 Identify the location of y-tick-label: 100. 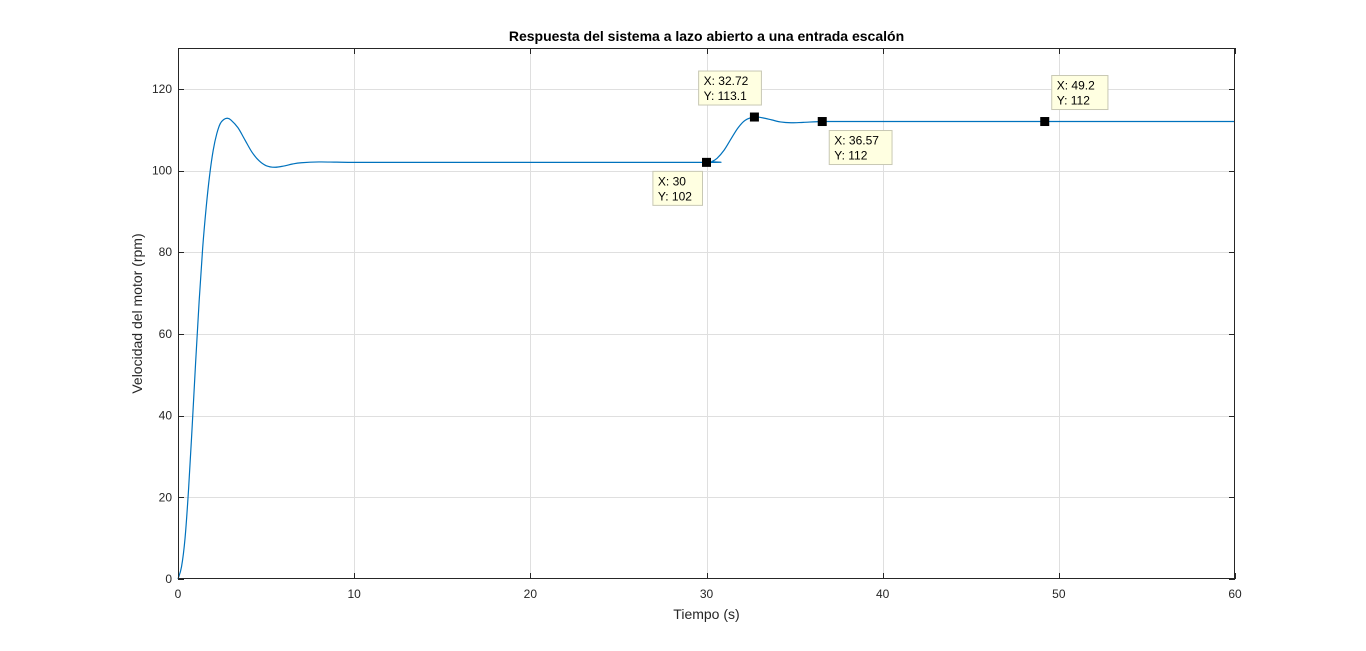
(162, 171).